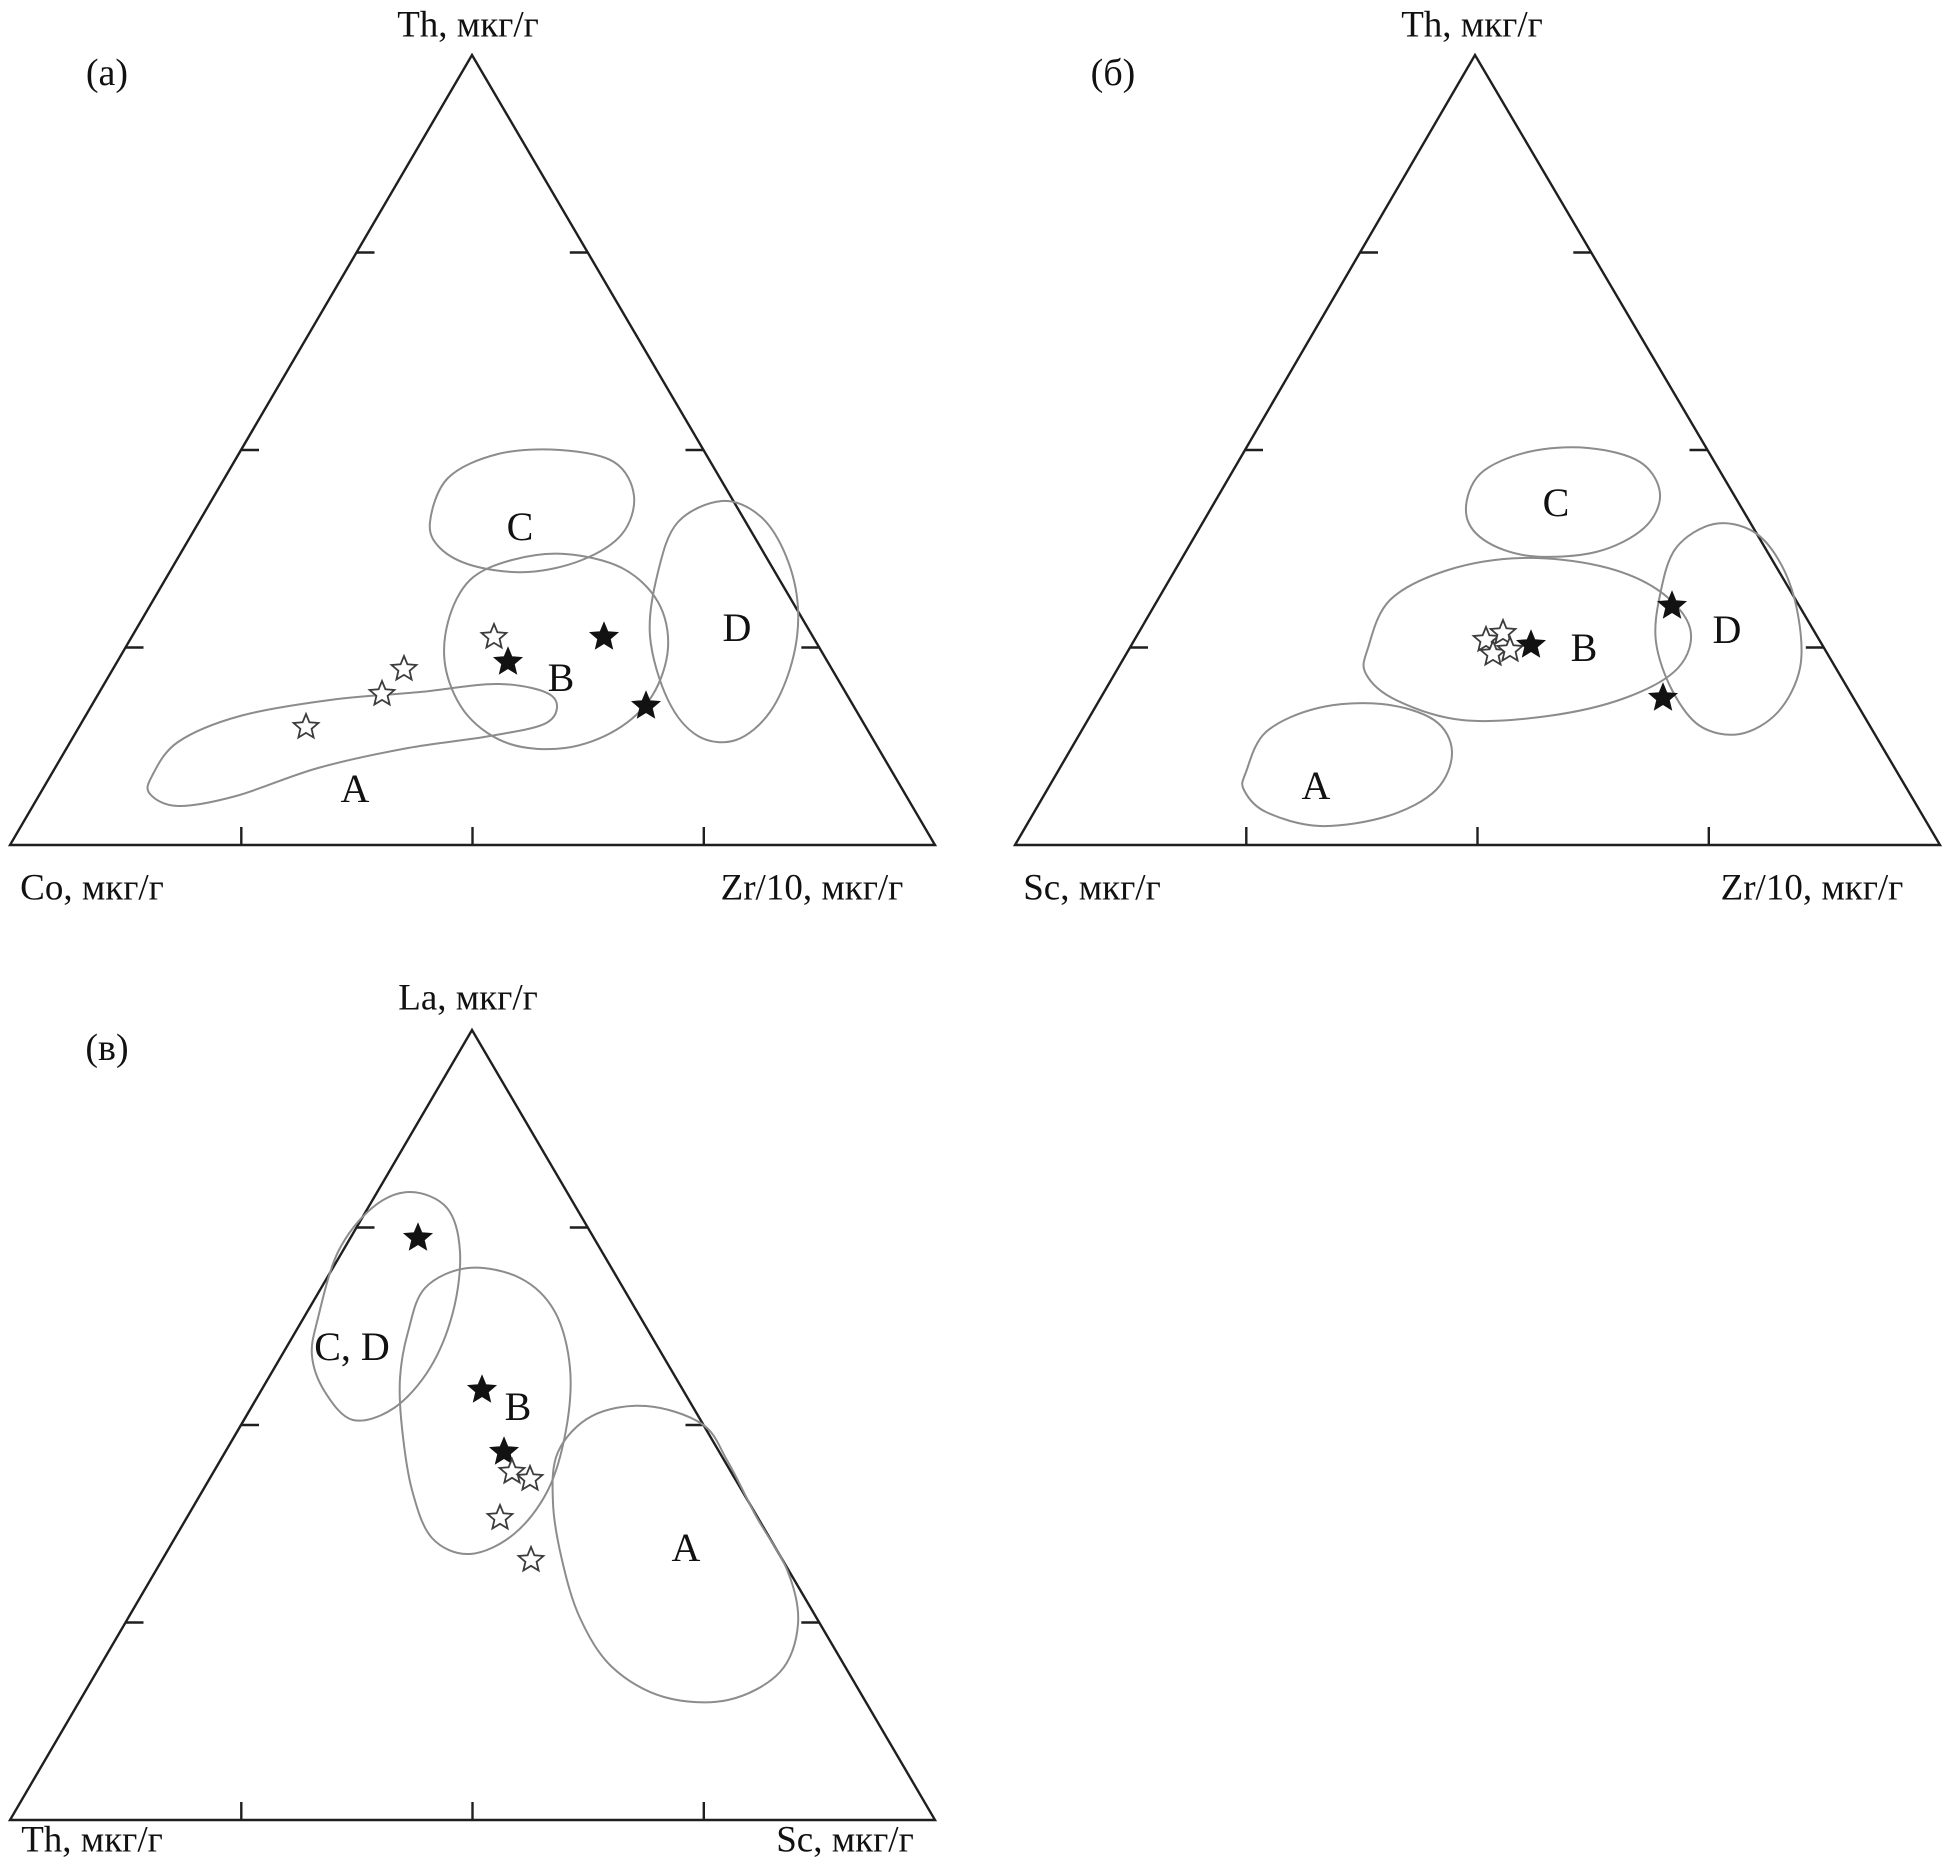 The width and height of the screenshot is (1945, 1858). Describe the element at coordinates (107, 73) in the screenshot. I see `panel-a-letter: (а)` at that location.